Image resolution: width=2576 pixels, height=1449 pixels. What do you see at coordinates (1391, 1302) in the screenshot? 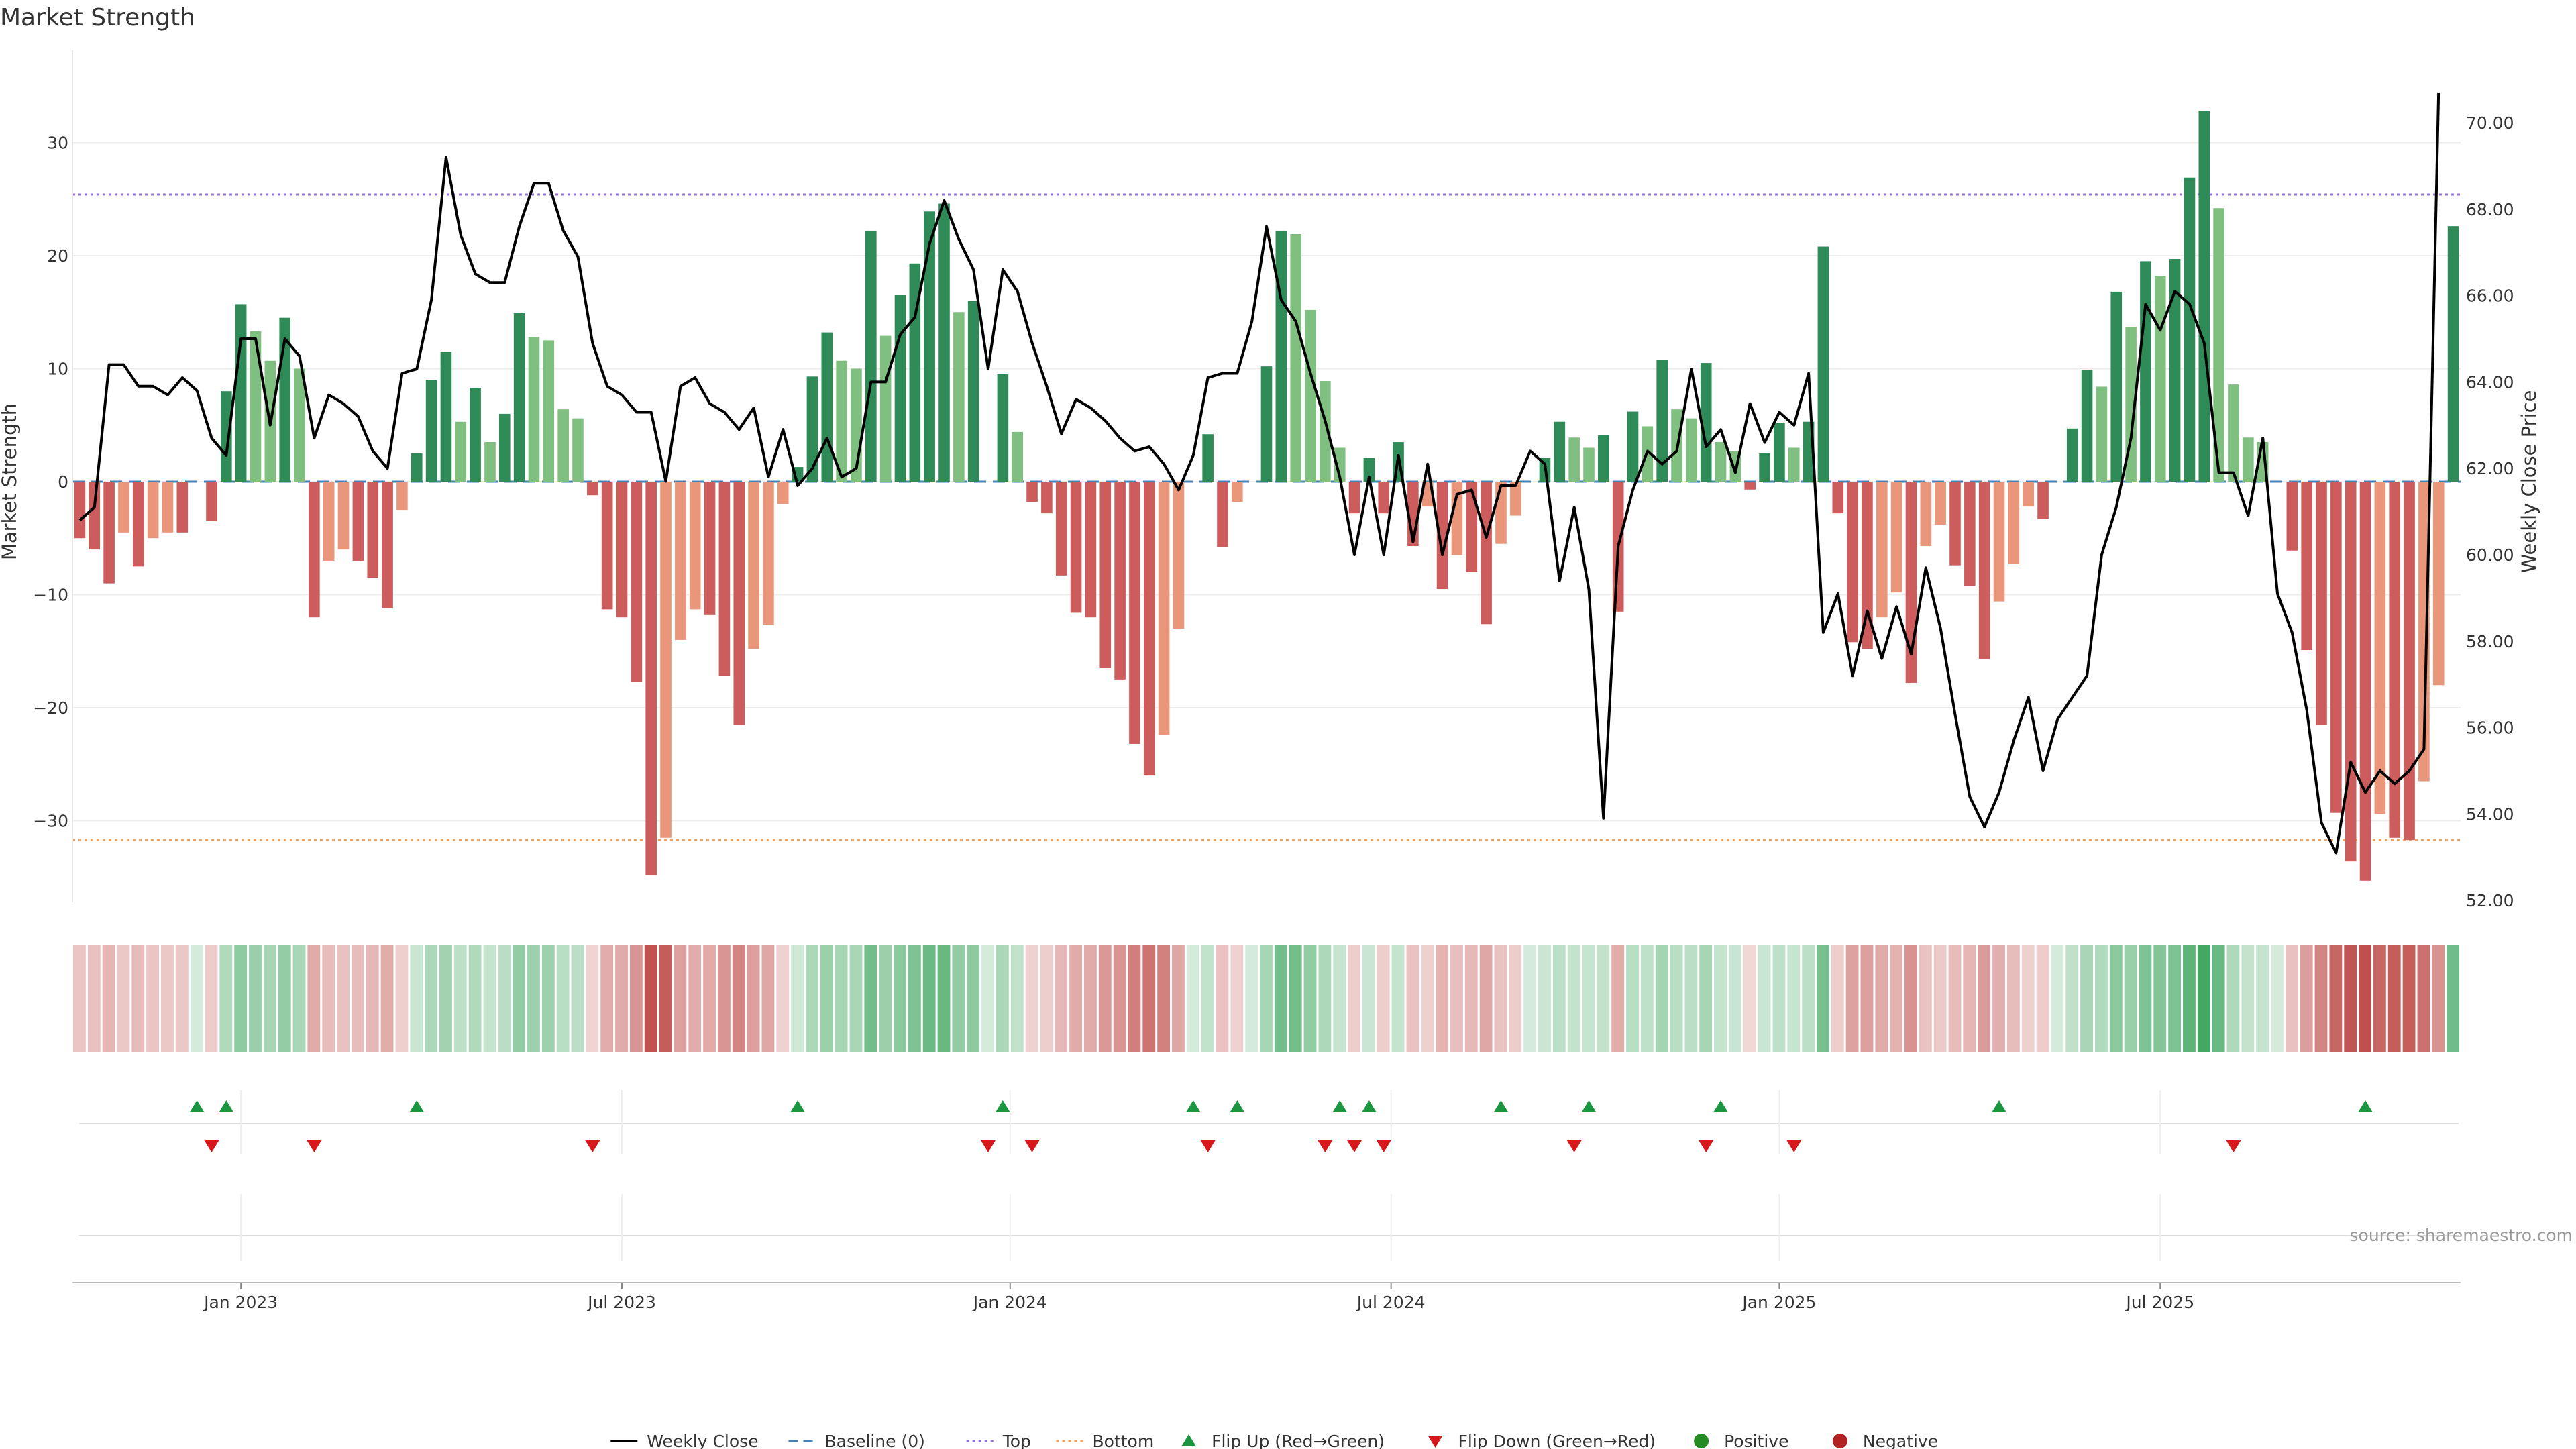
I see `x-tick-label: Jul 2024` at bounding box center [1391, 1302].